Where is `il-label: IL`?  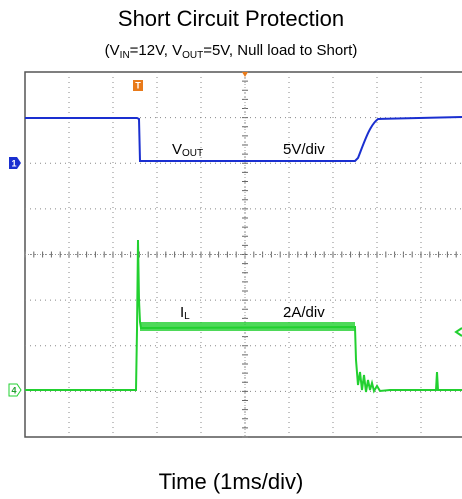
il-label: IL is located at coordinates (185, 313).